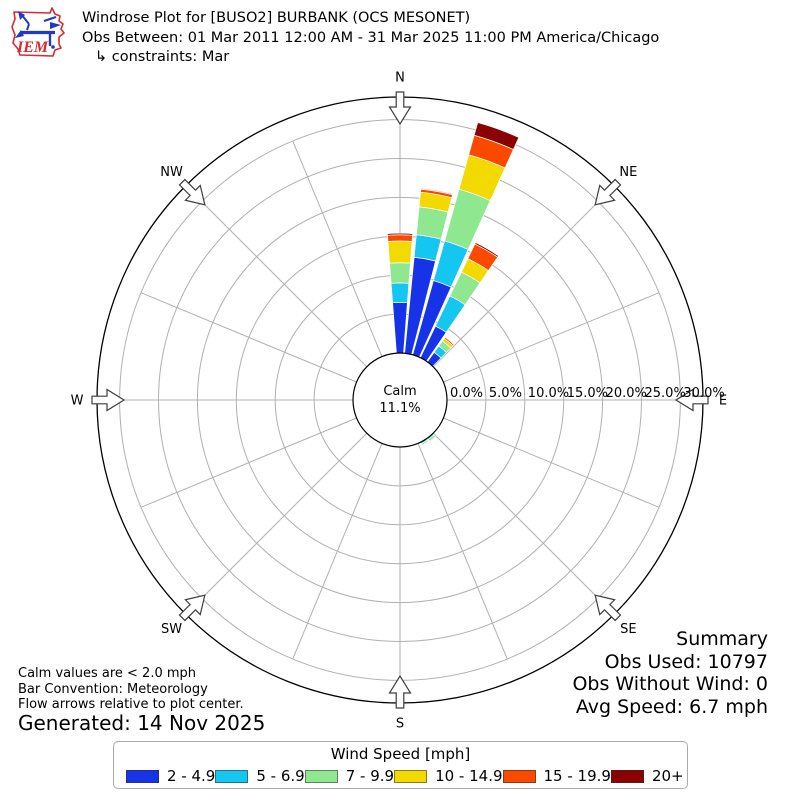 This screenshot has height=800, width=800. I want to click on compass-label: NE, so click(628, 172).